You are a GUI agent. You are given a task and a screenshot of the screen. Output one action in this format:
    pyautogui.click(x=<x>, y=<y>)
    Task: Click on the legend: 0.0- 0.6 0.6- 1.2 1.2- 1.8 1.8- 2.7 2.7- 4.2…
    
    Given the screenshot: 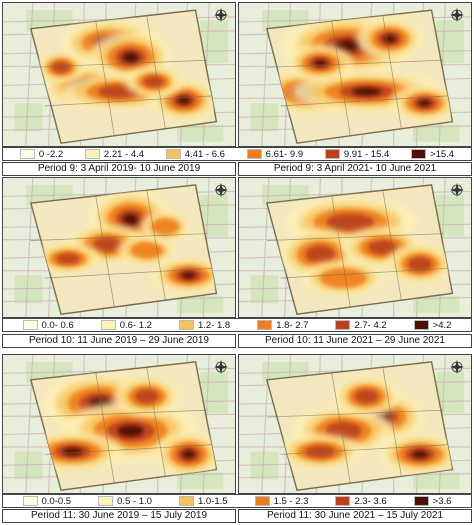 What is the action you would take?
    pyautogui.click(x=237, y=325)
    